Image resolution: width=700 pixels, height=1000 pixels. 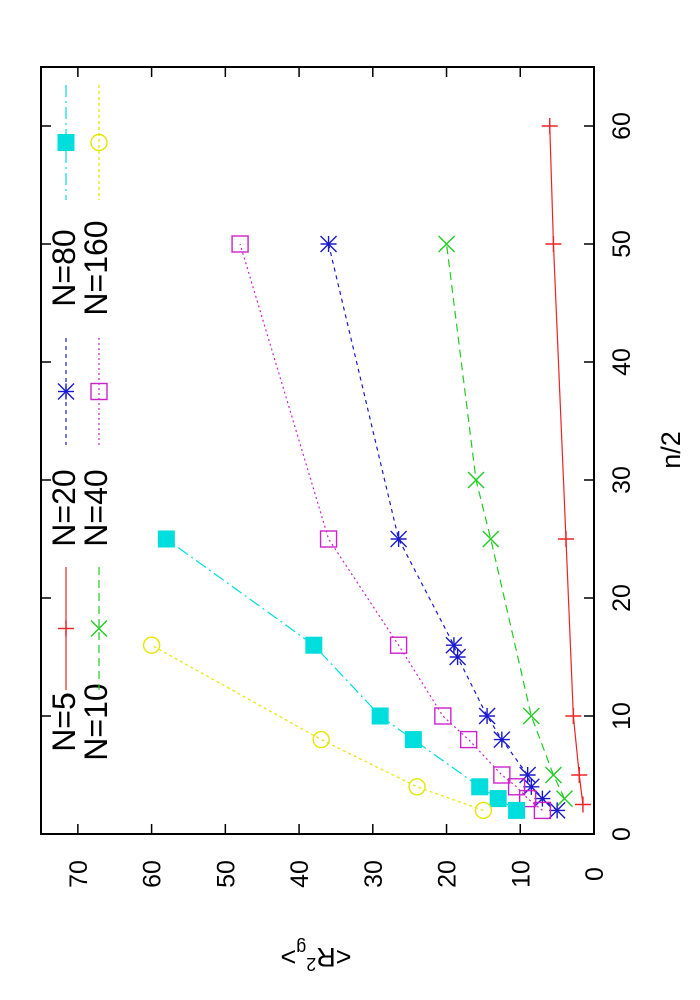 What do you see at coordinates (288, 957) in the screenshot?
I see `y-axis-title-end: >` at bounding box center [288, 957].